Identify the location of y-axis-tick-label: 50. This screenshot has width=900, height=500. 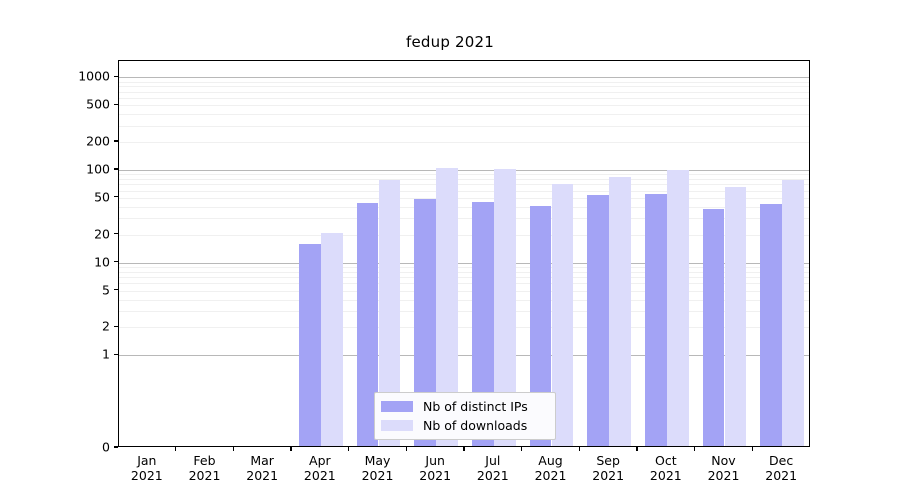
(102, 197).